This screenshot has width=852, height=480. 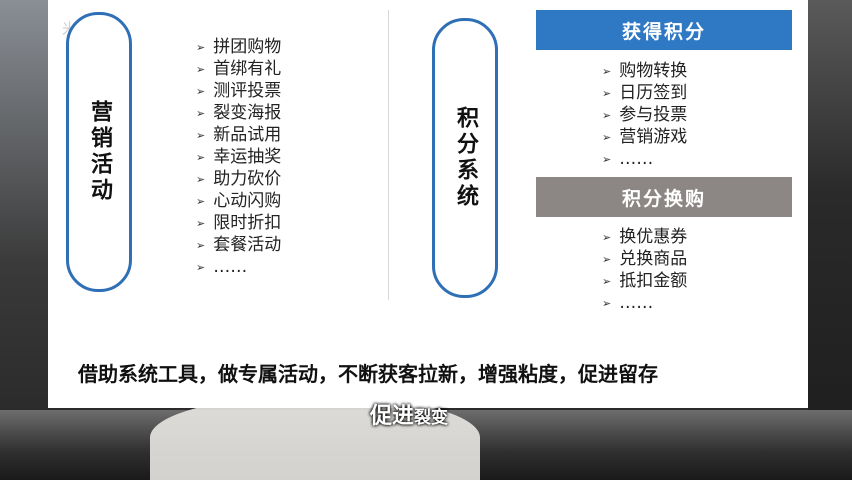 I want to click on background-right, so click(x=830, y=240).